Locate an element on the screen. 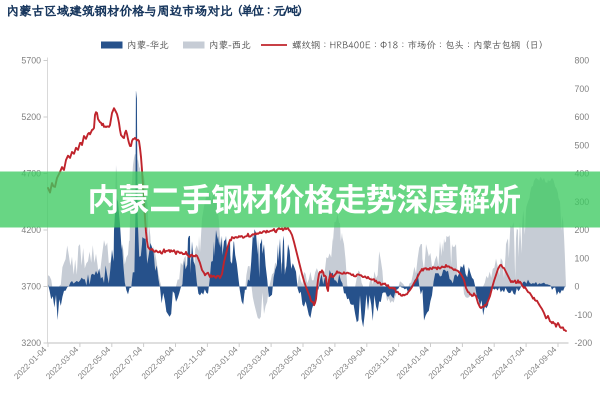 This screenshot has height=400, width=600. svg-text: 0 is located at coordinates (577, 287).